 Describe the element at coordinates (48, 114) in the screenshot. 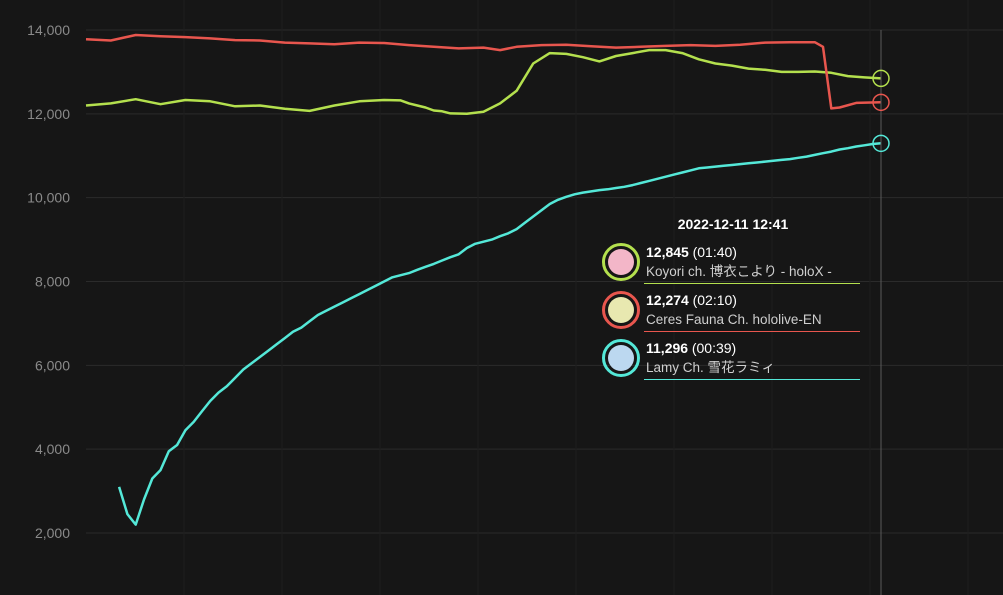

I see `y-tick-label: 12,000` at that location.